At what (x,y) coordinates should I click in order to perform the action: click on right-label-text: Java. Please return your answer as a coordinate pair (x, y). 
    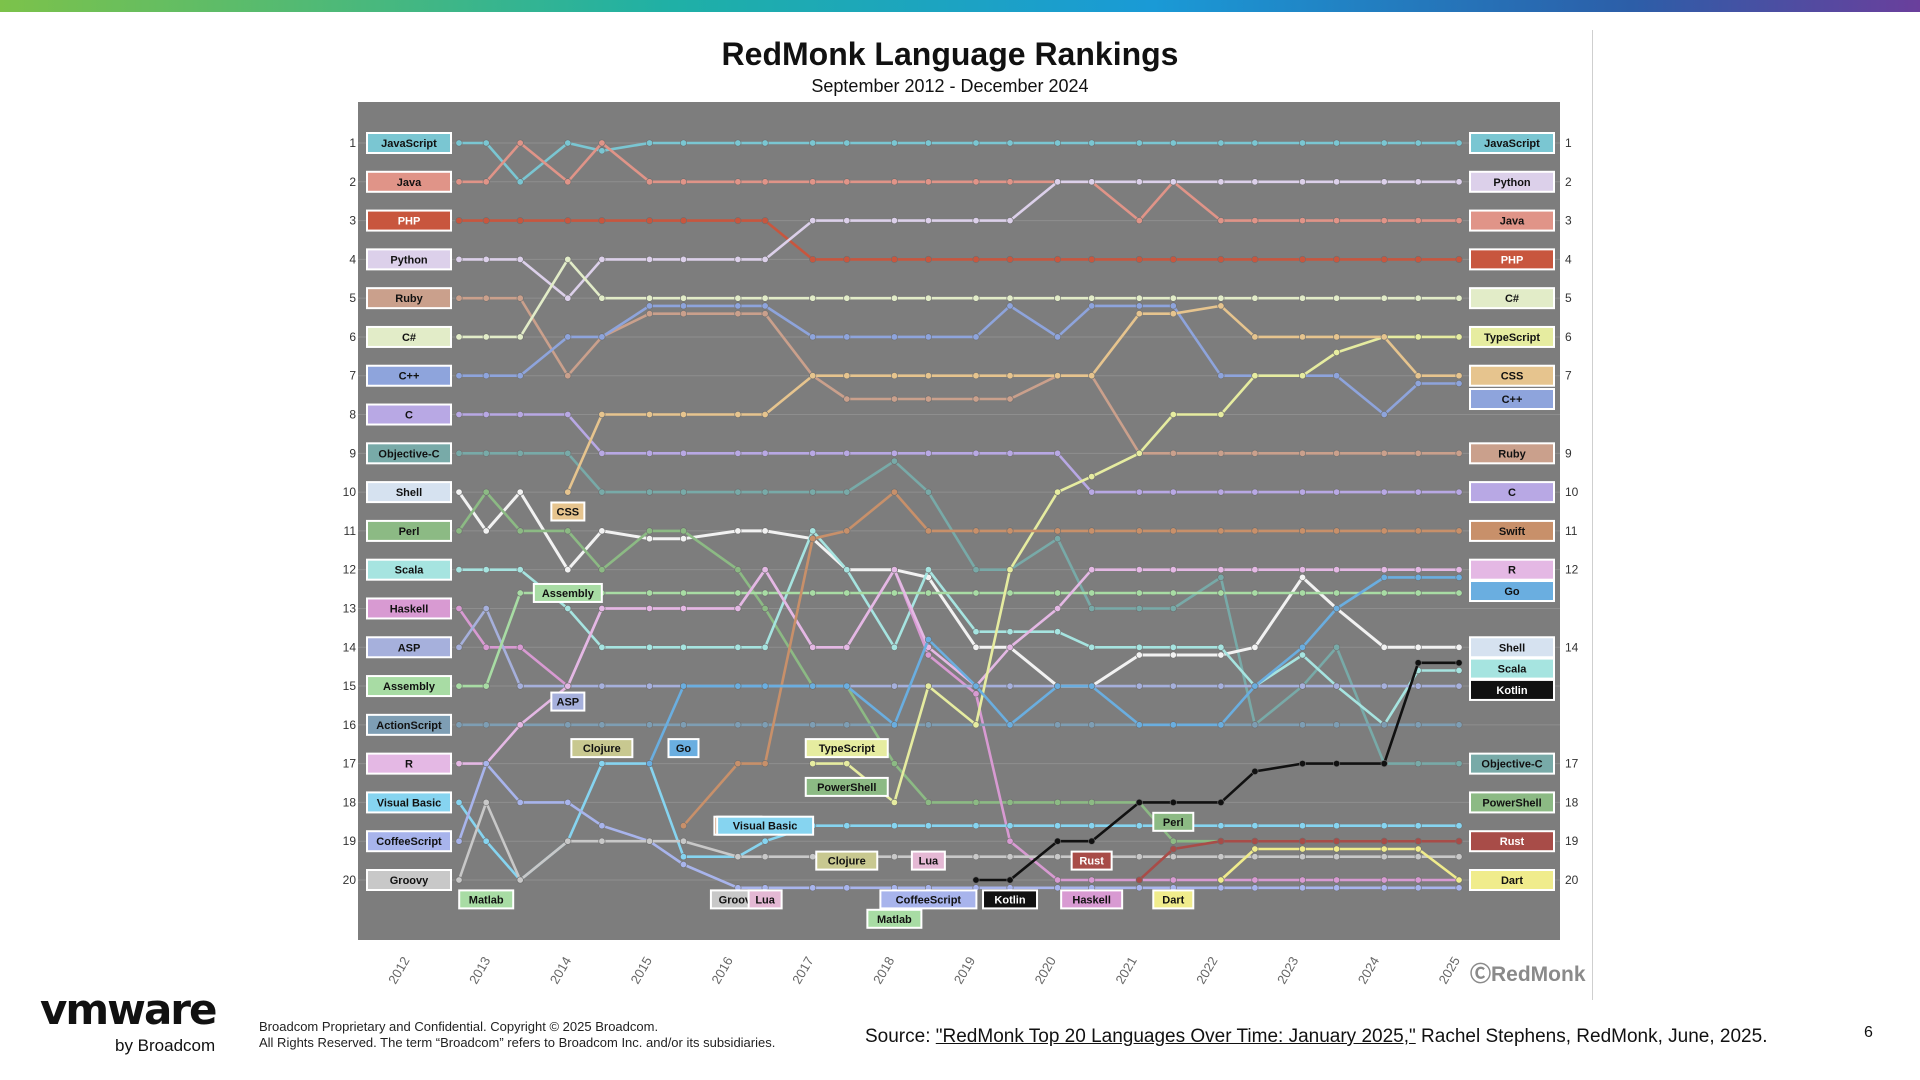
    Looking at the image, I should click on (1512, 222).